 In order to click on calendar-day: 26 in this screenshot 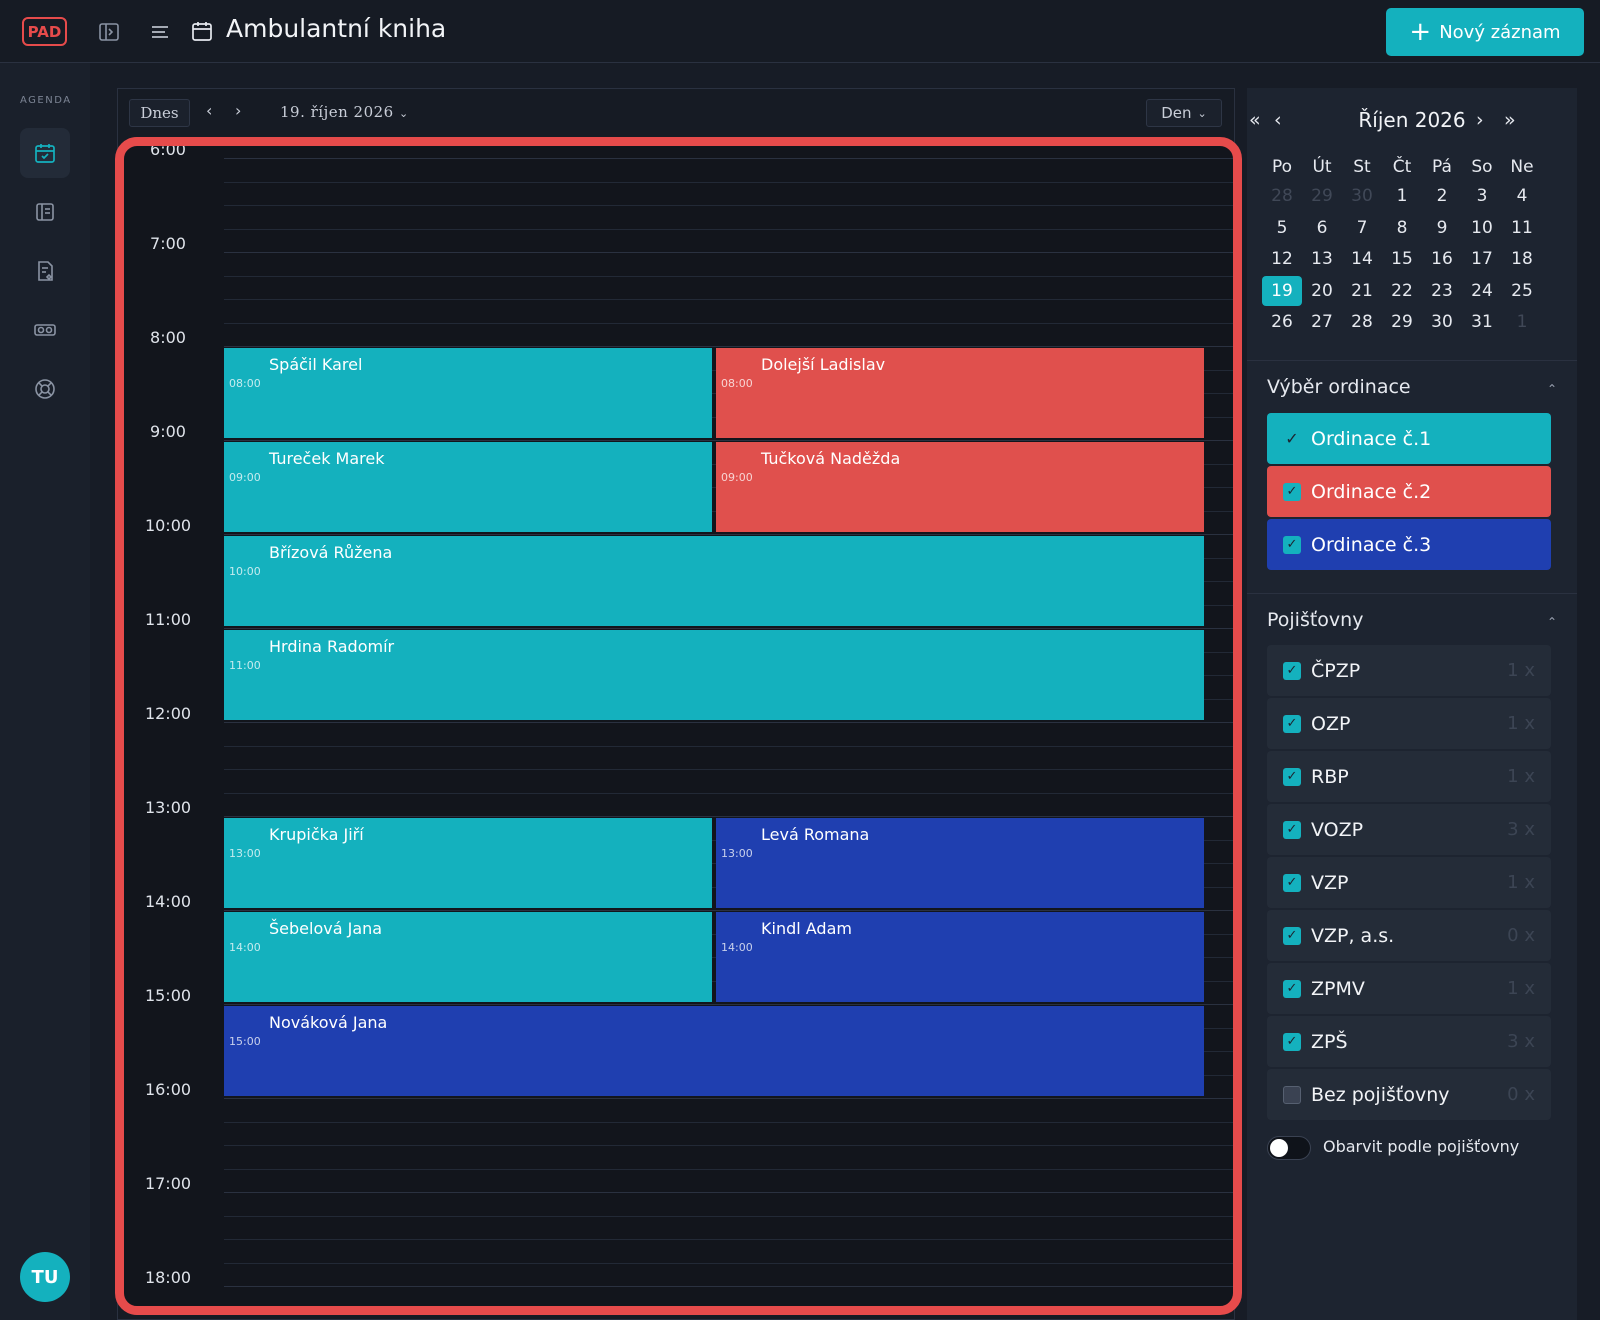, I will do `click(1282, 322)`.